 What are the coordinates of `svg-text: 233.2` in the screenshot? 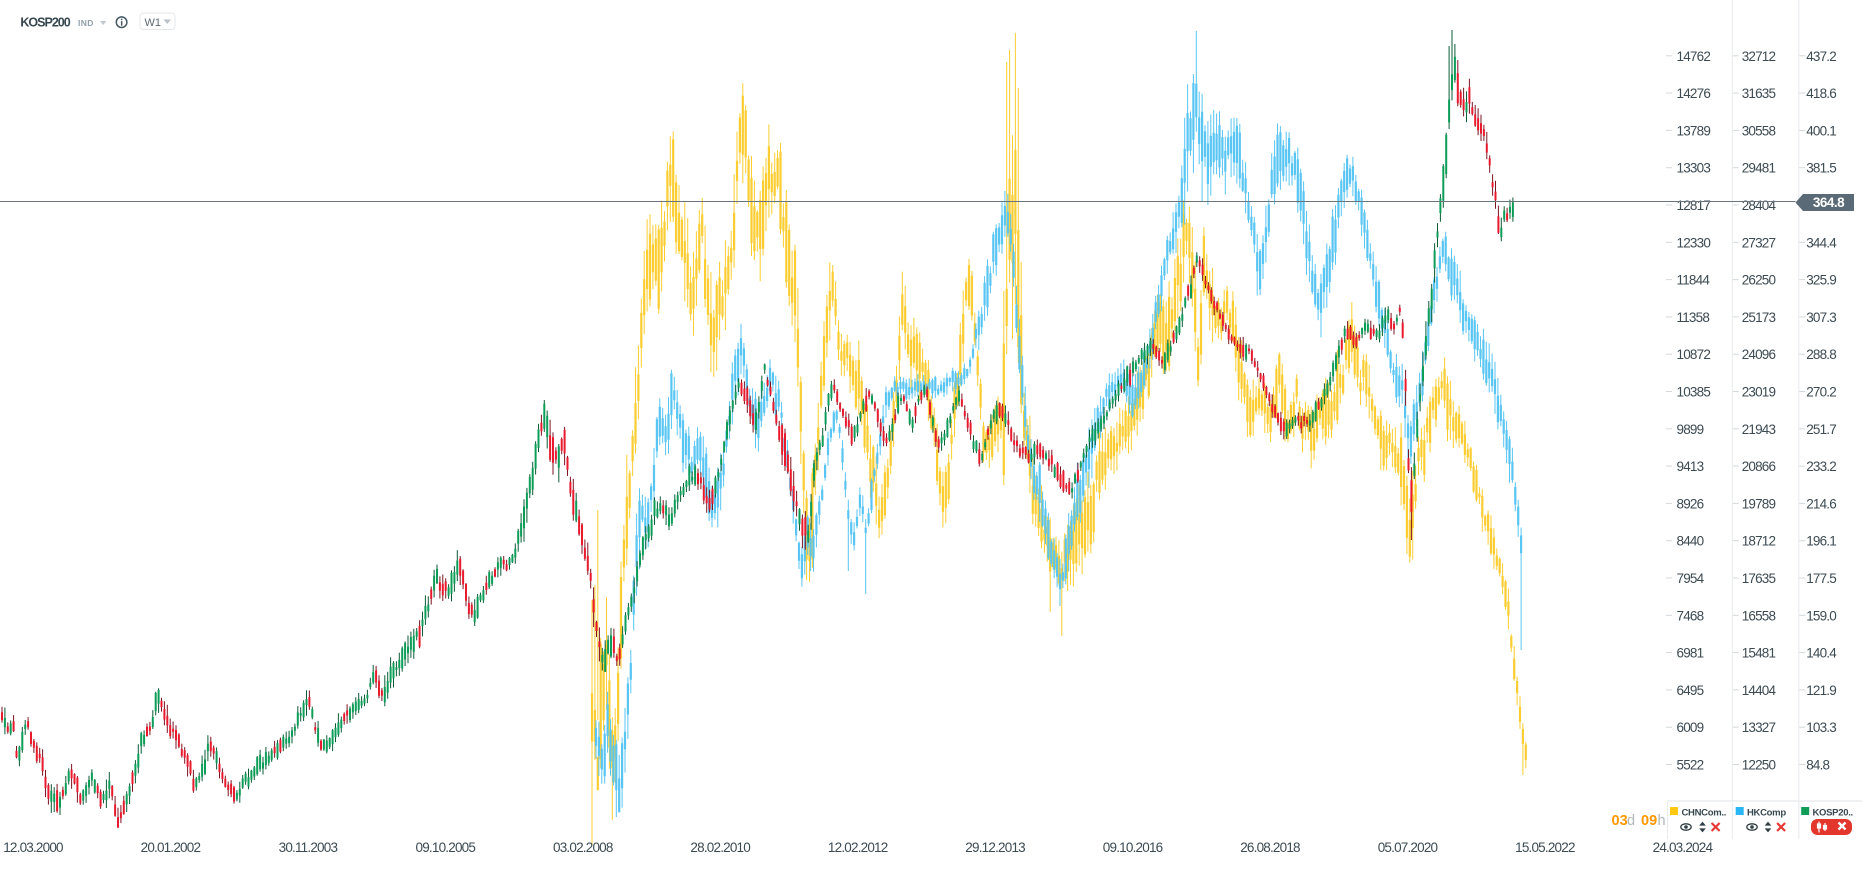 It's located at (1821, 466).